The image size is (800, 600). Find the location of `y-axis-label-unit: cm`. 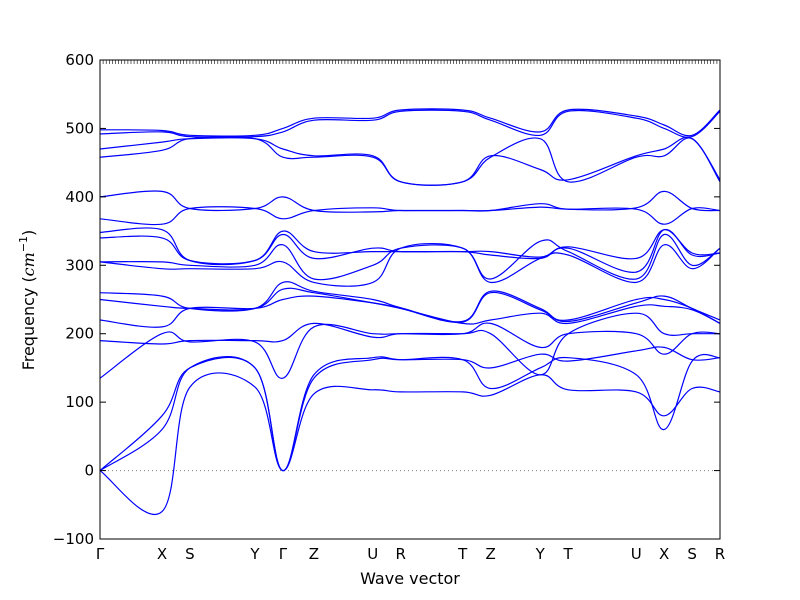

y-axis-label-unit: cm is located at coordinates (28, 264).